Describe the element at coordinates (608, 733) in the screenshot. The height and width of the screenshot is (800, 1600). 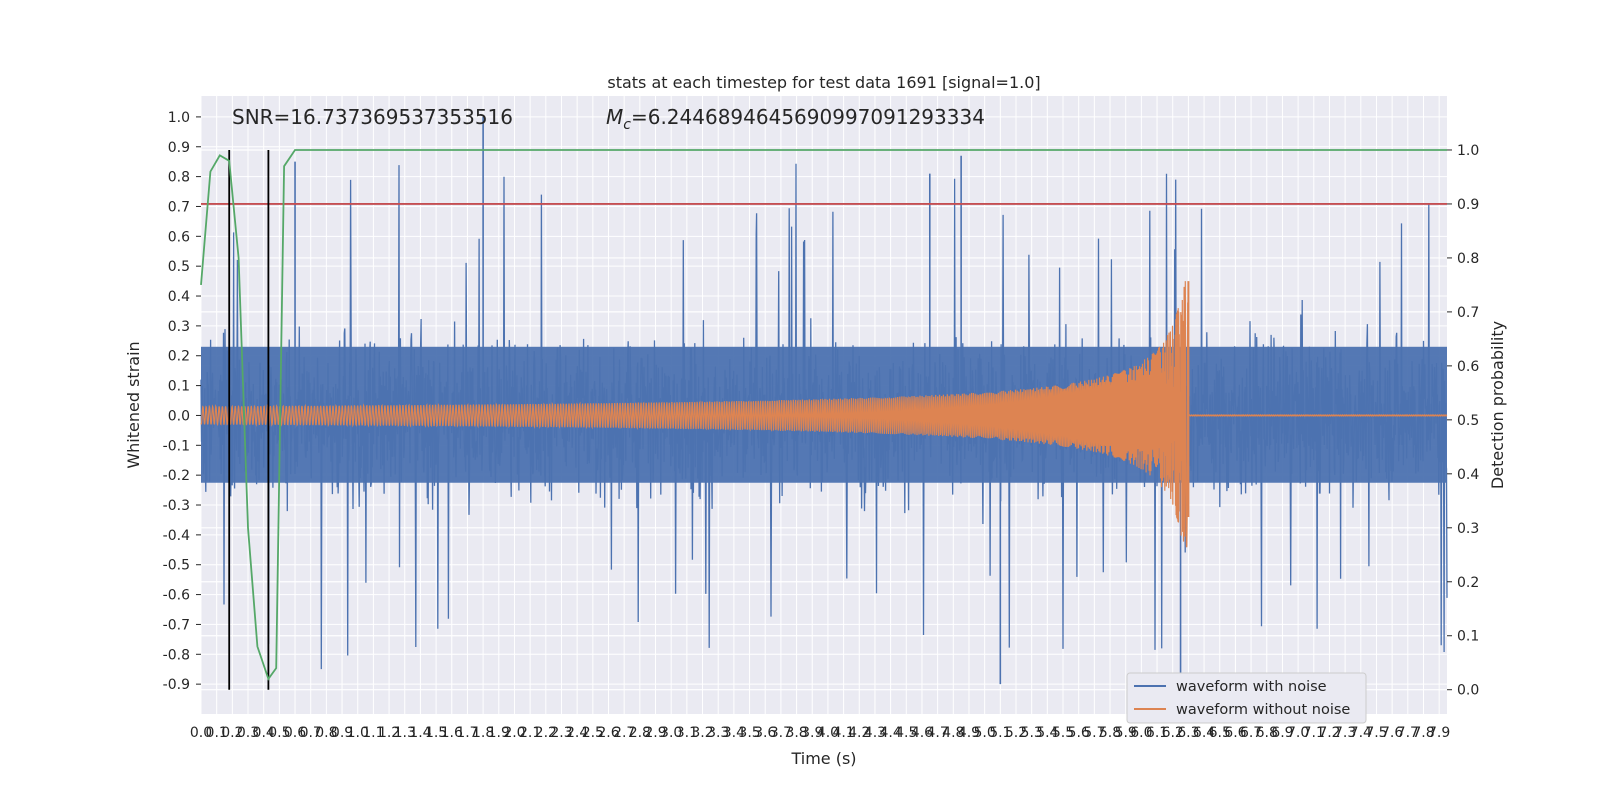
I see `x-tick-label: 2.6` at that location.